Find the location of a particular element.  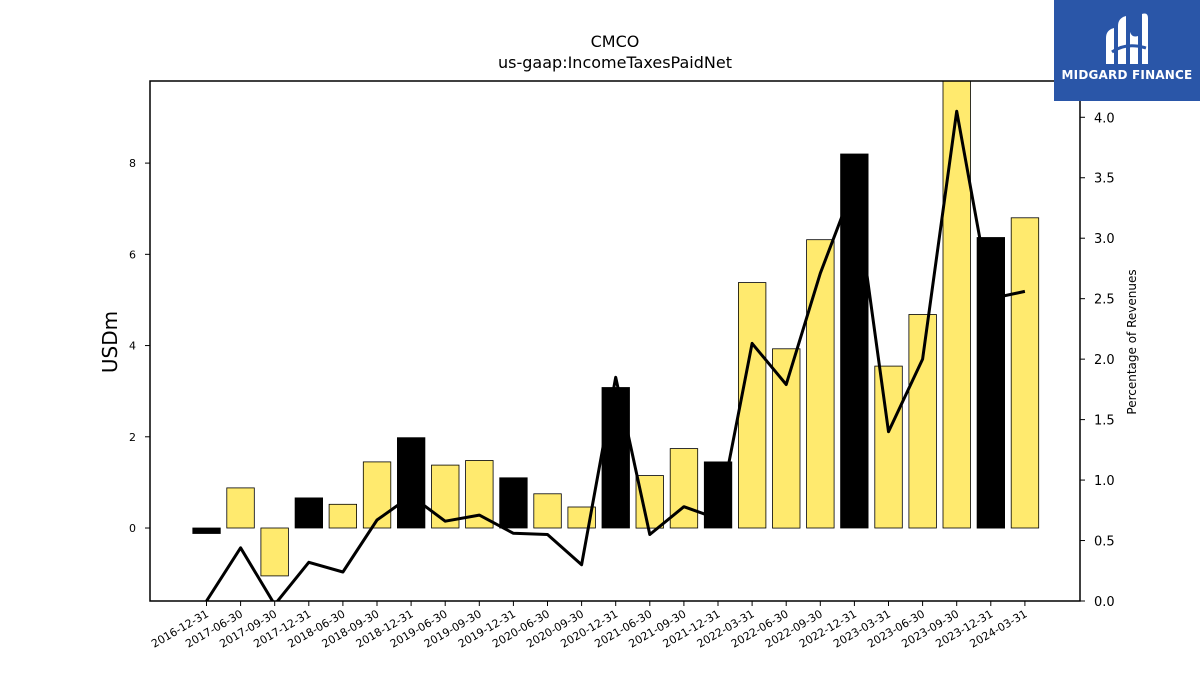

brand-name: MIDGARD FINANCE is located at coordinates (1127, 75).